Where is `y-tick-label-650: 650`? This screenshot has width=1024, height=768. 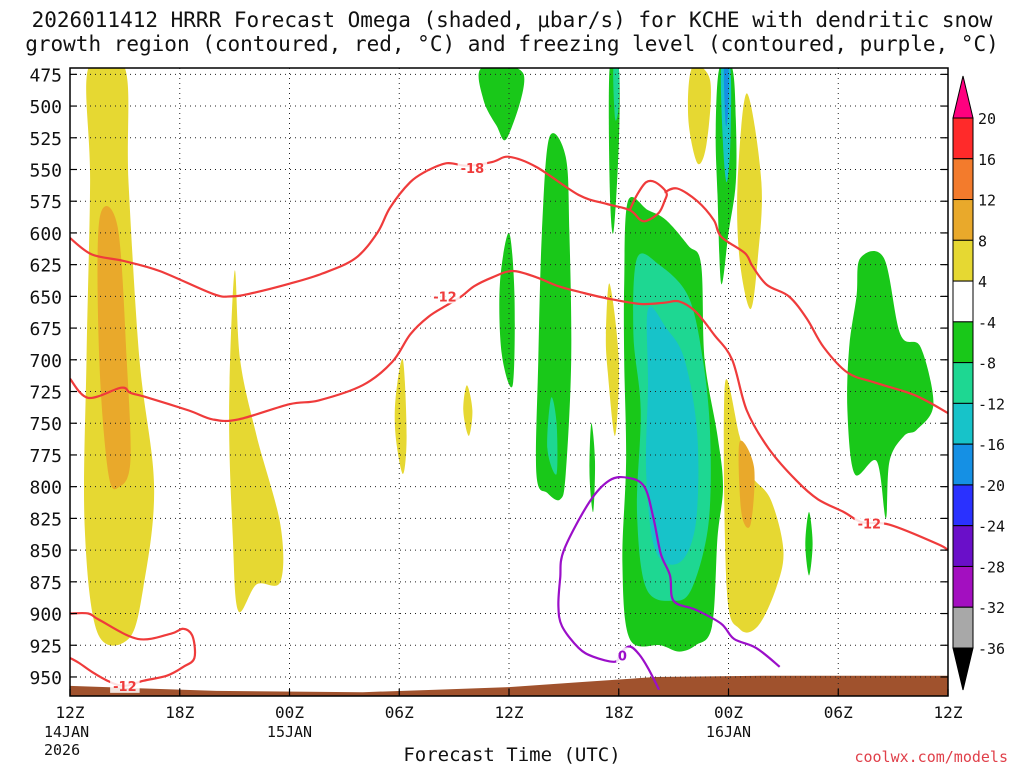
y-tick-label-650: 650 is located at coordinates (45, 297).